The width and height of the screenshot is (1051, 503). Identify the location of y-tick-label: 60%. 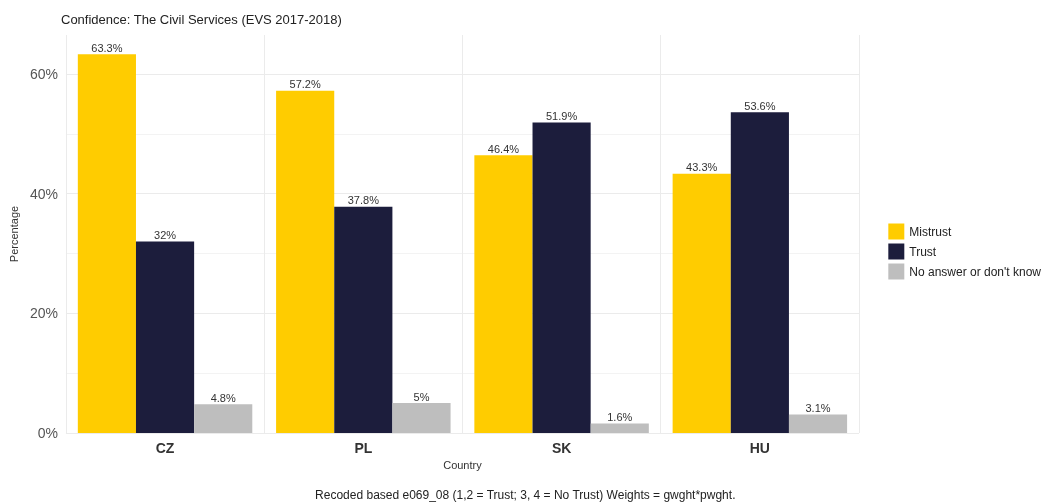
(43, 73).